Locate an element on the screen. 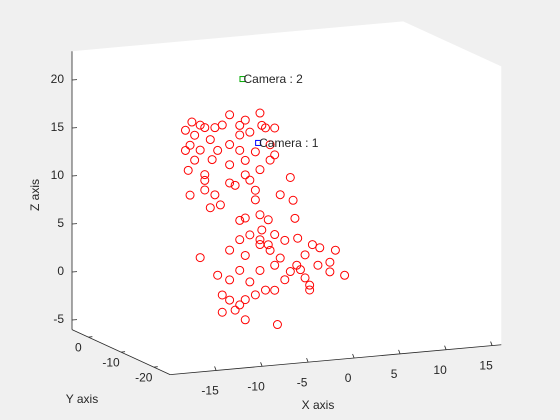 This screenshot has height=420, width=560. z-tick-label: 15 is located at coordinates (58, 127).